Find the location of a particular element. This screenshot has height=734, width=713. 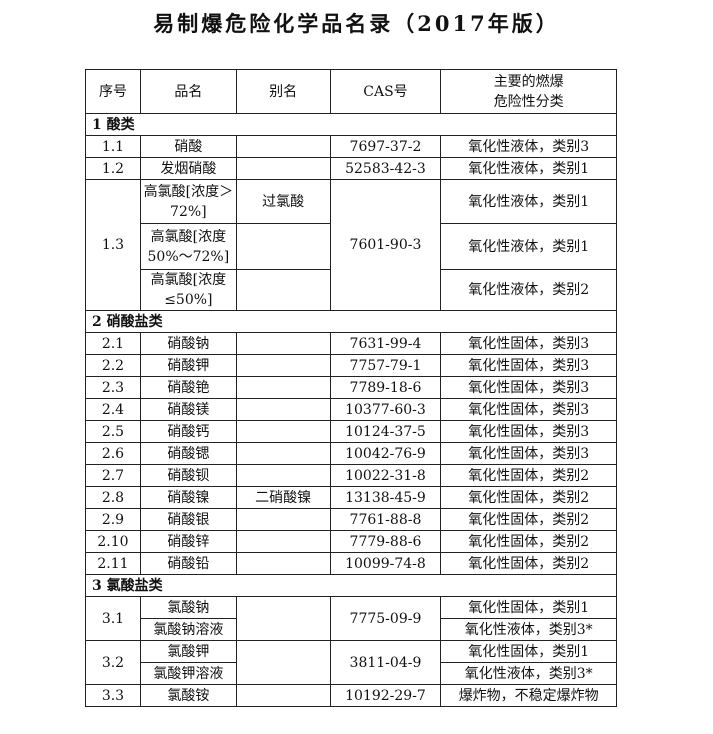

header-alias: 别名 is located at coordinates (283, 91).